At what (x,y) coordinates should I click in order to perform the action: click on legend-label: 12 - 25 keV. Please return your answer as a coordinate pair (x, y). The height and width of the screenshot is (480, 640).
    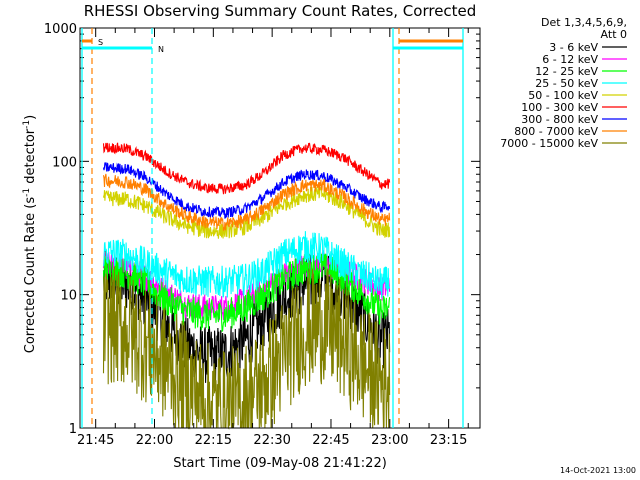
    Looking at the image, I should click on (566, 71).